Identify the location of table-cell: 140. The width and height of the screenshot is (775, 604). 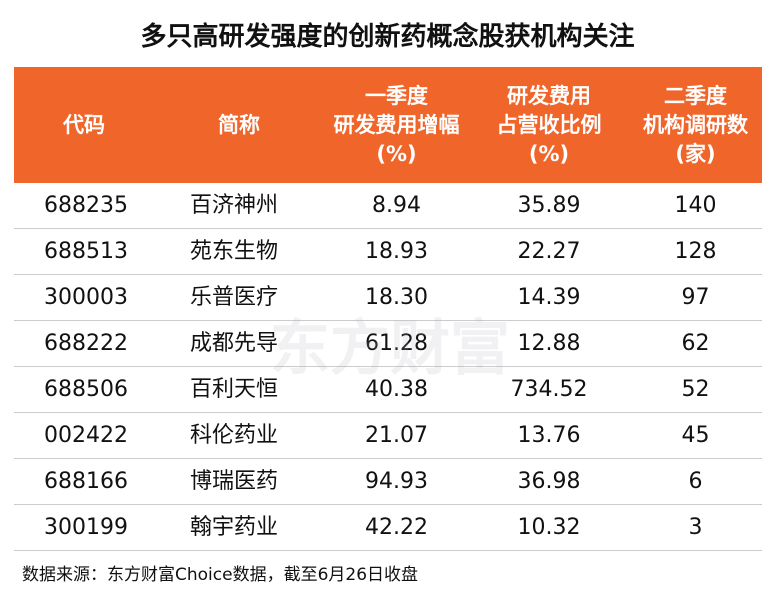
(695, 205).